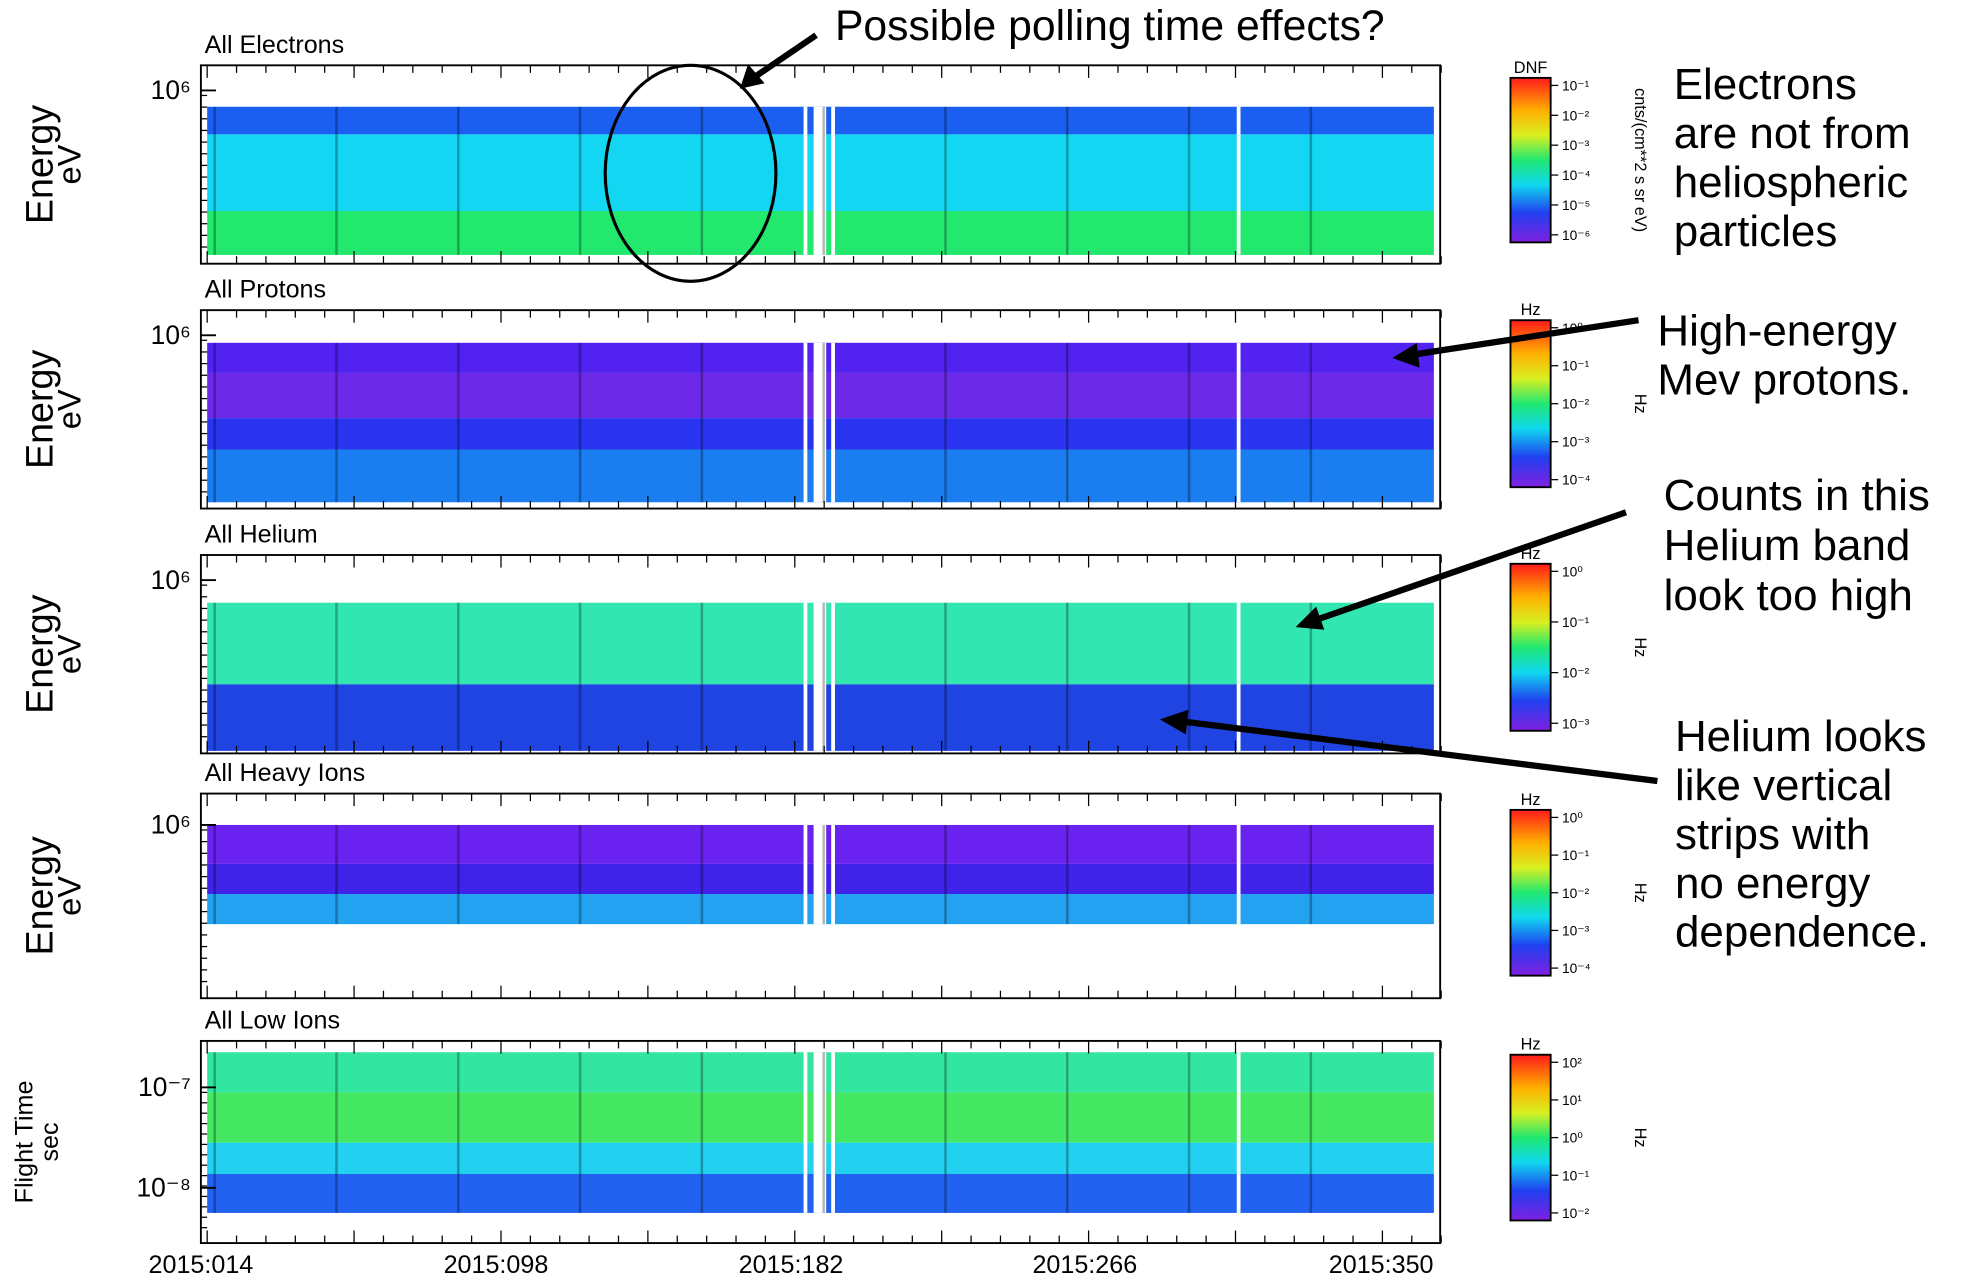 The width and height of the screenshot is (1965, 1277). What do you see at coordinates (171, 825) in the screenshot?
I see `y-tick-label: 10⁶` at bounding box center [171, 825].